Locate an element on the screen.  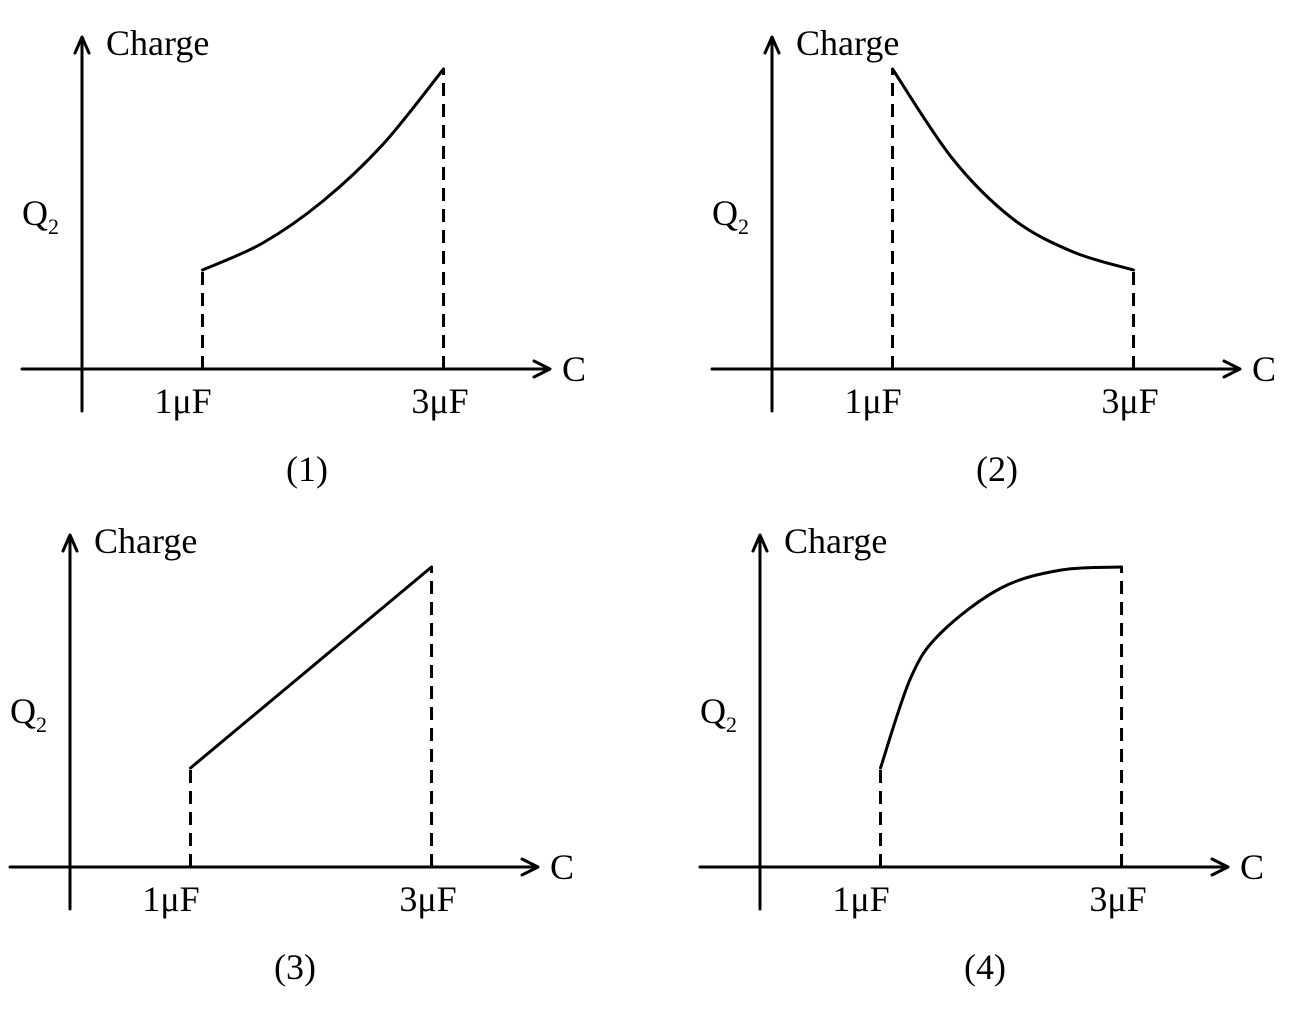
panel-caption: (1) is located at coordinates (307, 469).